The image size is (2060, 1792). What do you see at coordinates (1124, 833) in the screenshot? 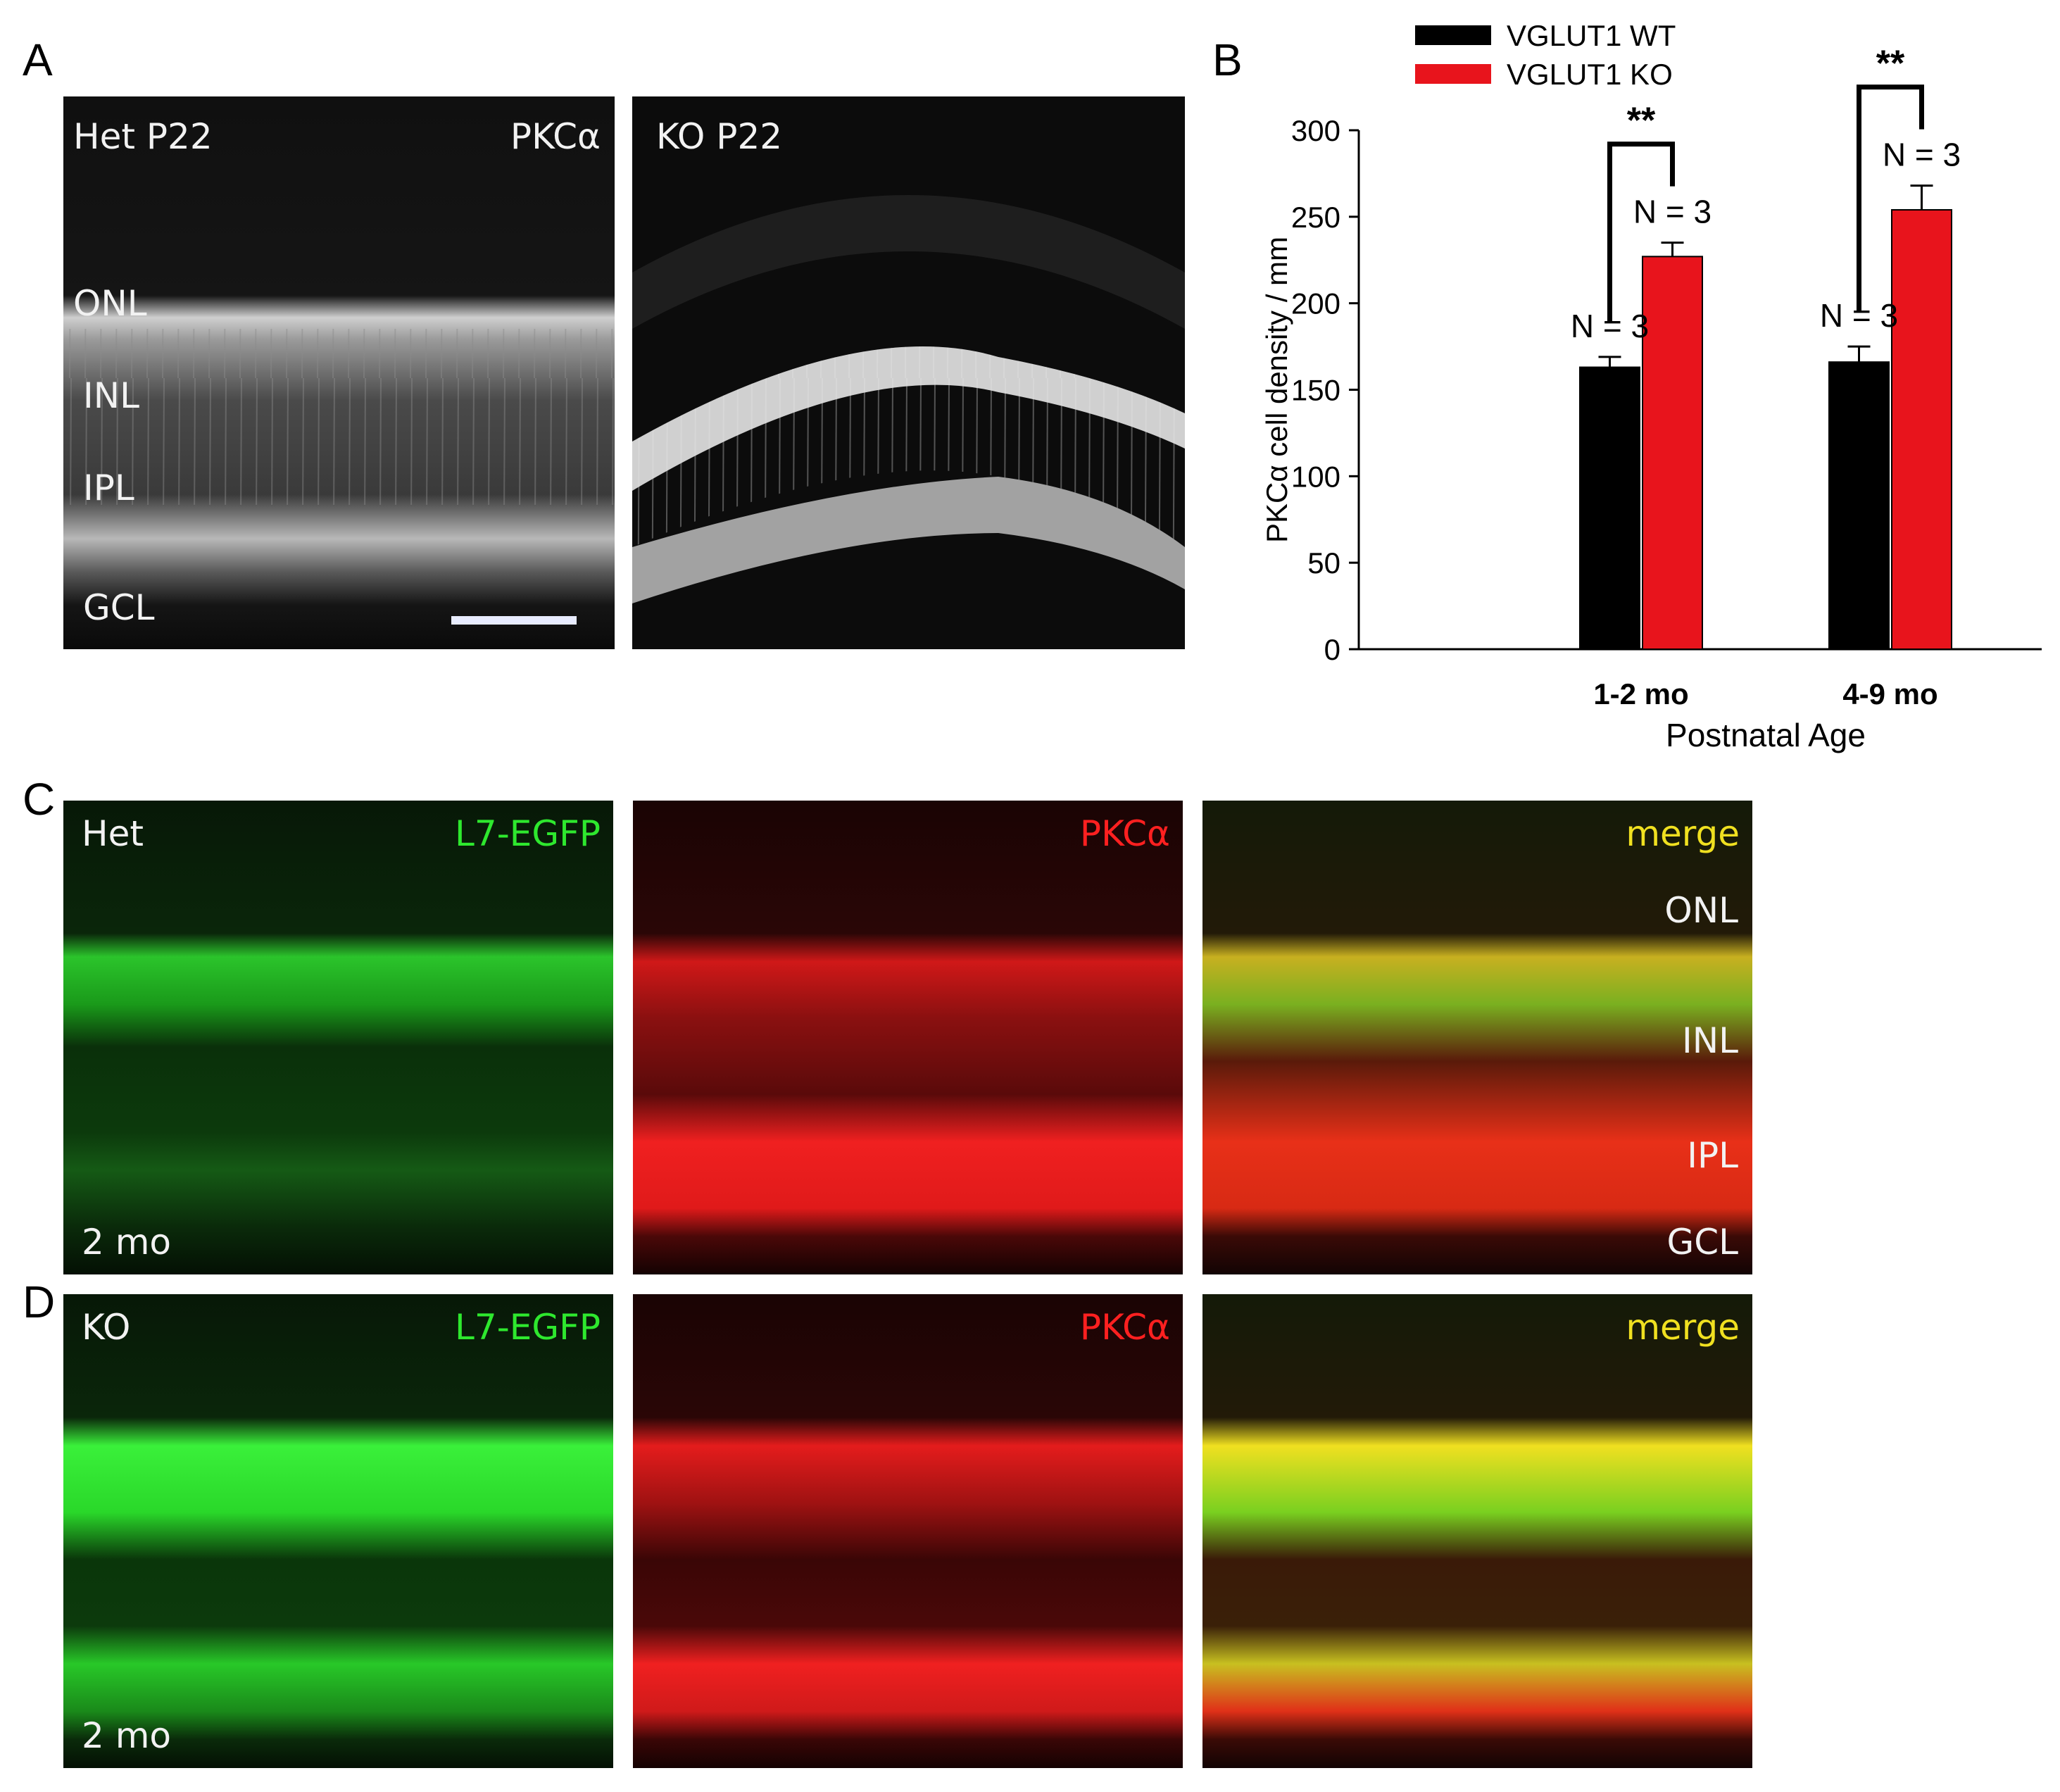
I see `panel-c-channel-pkca: PKCα` at bounding box center [1124, 833].